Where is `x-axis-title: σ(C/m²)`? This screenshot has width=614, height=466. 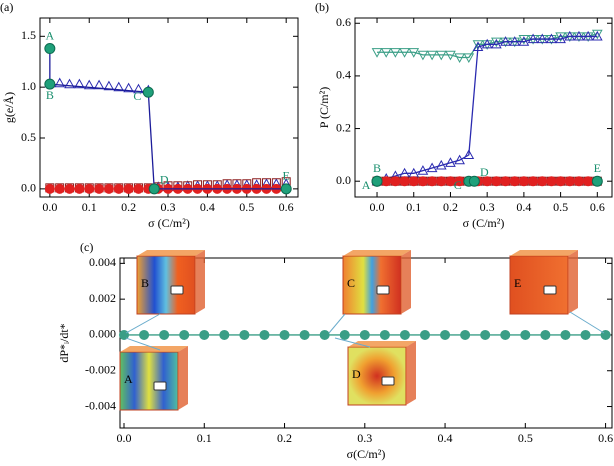
x-axis-title: σ(C/m²) is located at coordinates (366, 454).